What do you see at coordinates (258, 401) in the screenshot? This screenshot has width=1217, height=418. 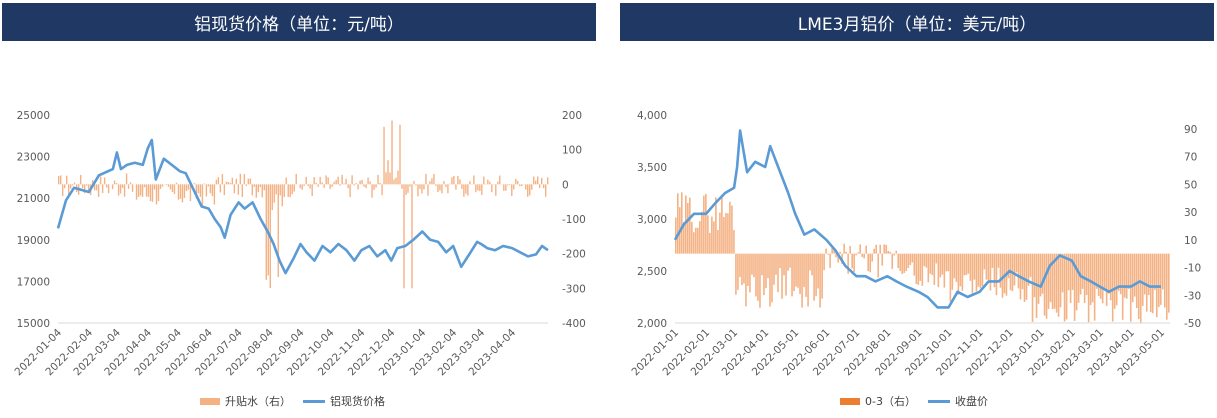 I see `legend-label-basis: 升贴水（右）` at bounding box center [258, 401].